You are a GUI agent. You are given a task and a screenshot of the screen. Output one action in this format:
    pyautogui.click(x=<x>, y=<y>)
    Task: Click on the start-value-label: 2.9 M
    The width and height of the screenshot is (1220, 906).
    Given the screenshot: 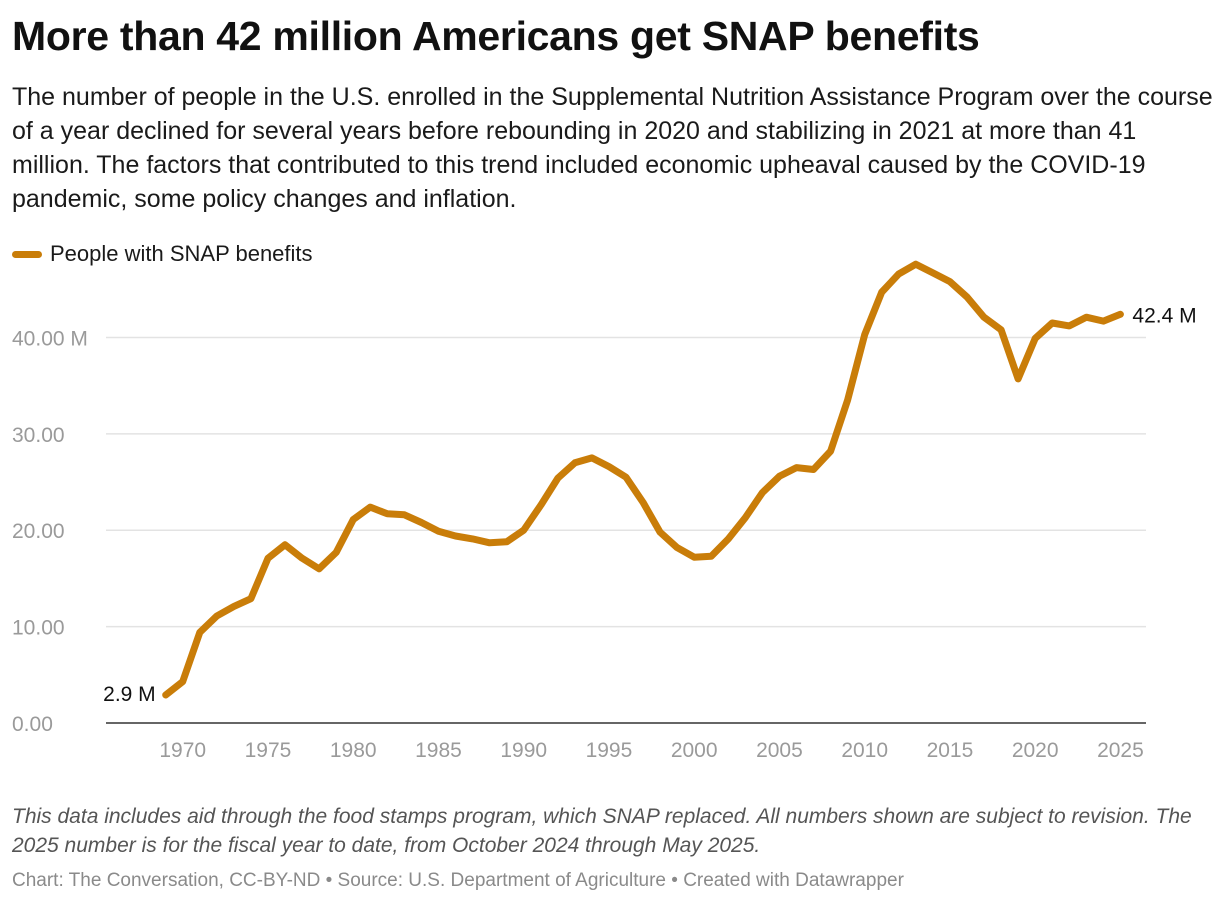 What is the action you would take?
    pyautogui.click(x=129, y=694)
    